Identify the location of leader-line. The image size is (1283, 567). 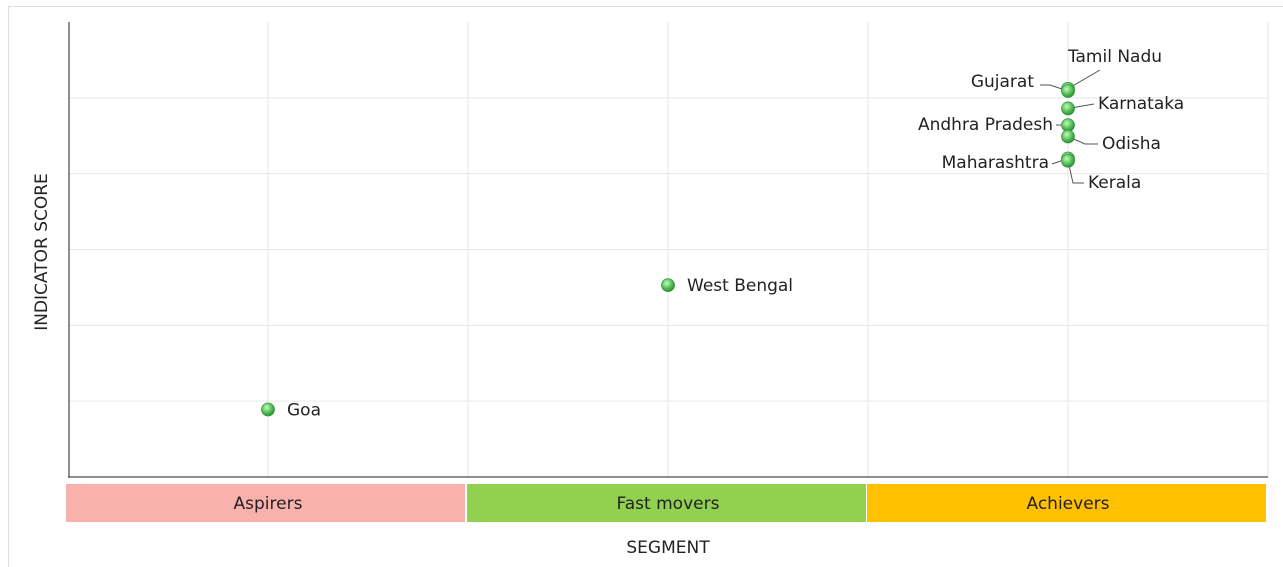
(1075, 172).